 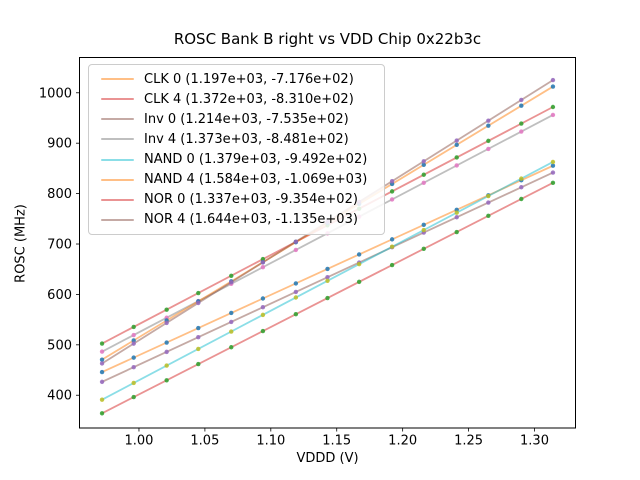 I want to click on legend-item: CLK 0 (1.197e+03, -7.176e+02), so click(x=236, y=79).